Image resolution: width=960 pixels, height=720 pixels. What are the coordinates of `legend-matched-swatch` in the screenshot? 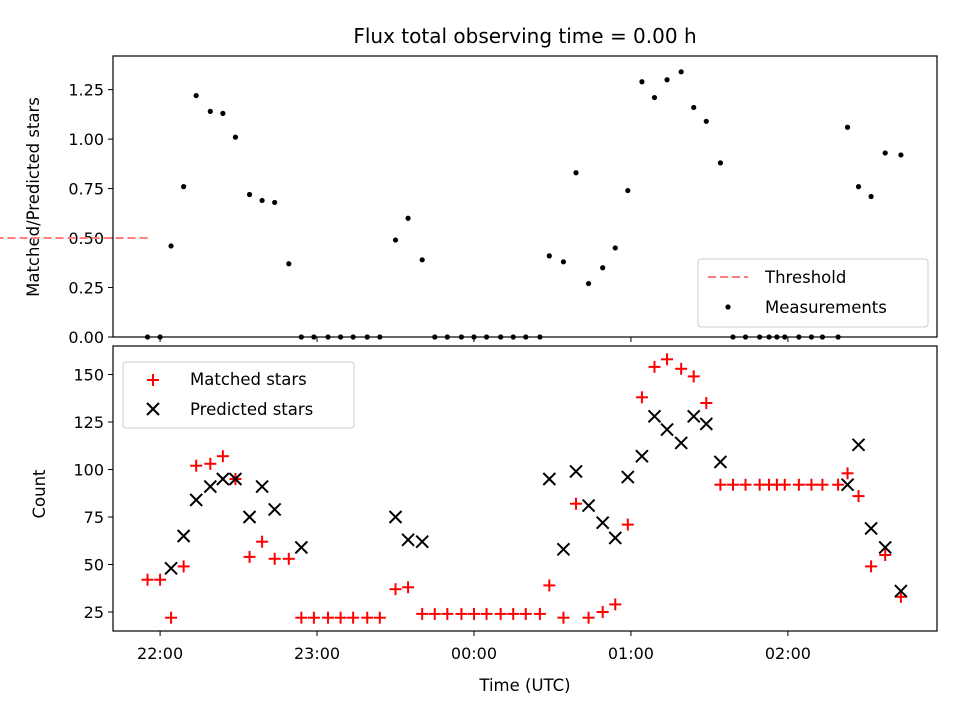 It's located at (153, 380).